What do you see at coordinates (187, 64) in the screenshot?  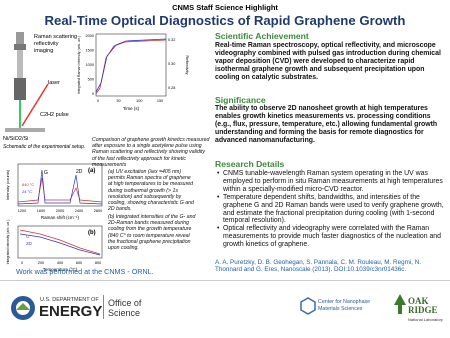 I see `y2-label: Reflectivity` at bounding box center [187, 64].